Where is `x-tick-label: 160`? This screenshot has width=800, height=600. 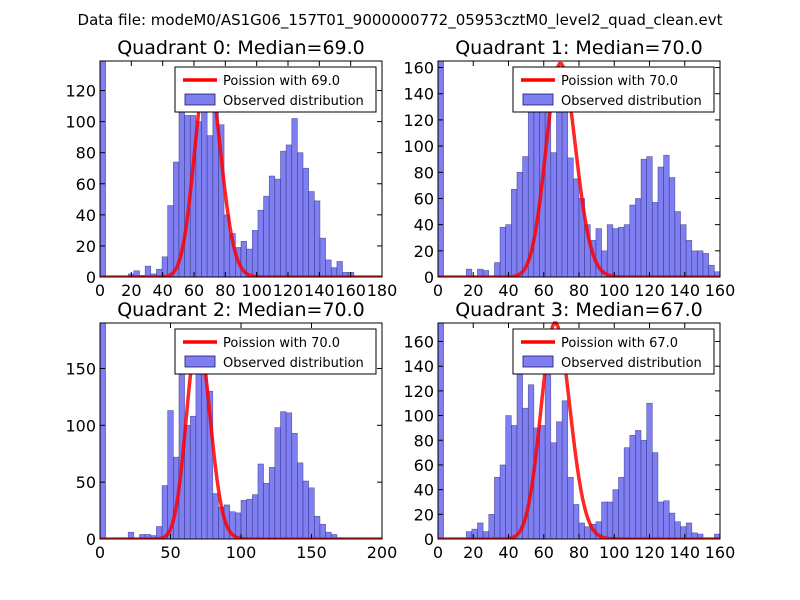
x-tick-label: 160 is located at coordinates (350, 290).